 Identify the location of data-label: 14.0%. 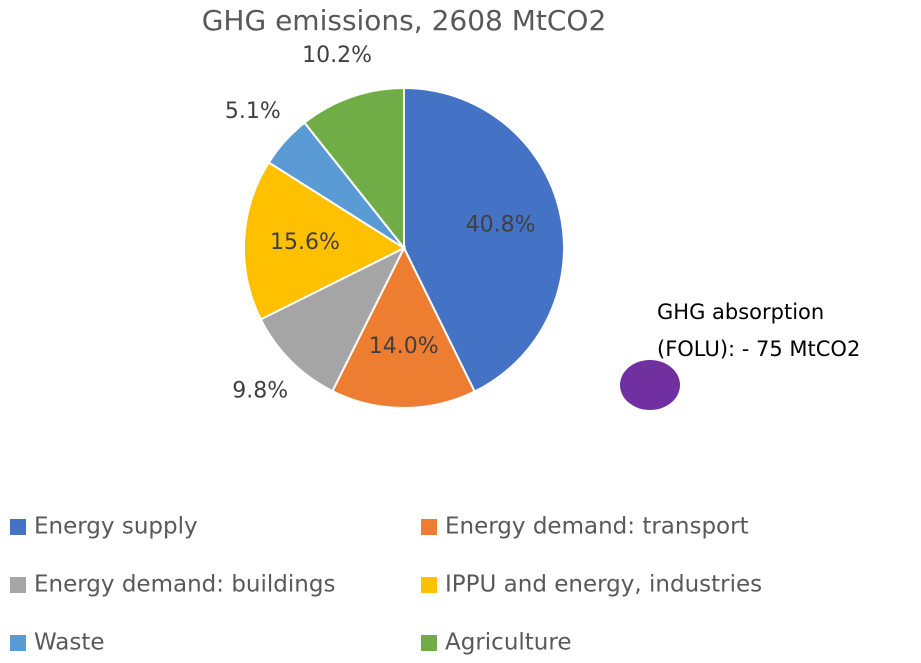
(404, 346).